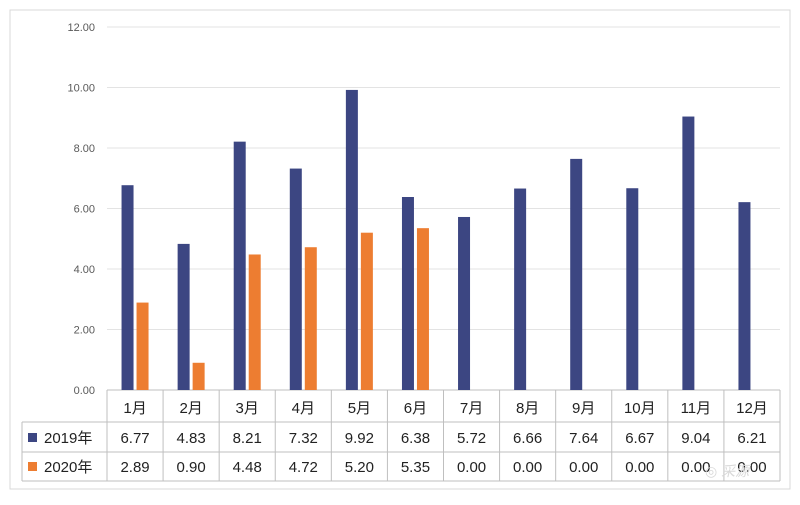 The height and width of the screenshot is (505, 800). What do you see at coordinates (190, 408) in the screenshot?
I see `x-tick-label: 2月` at bounding box center [190, 408].